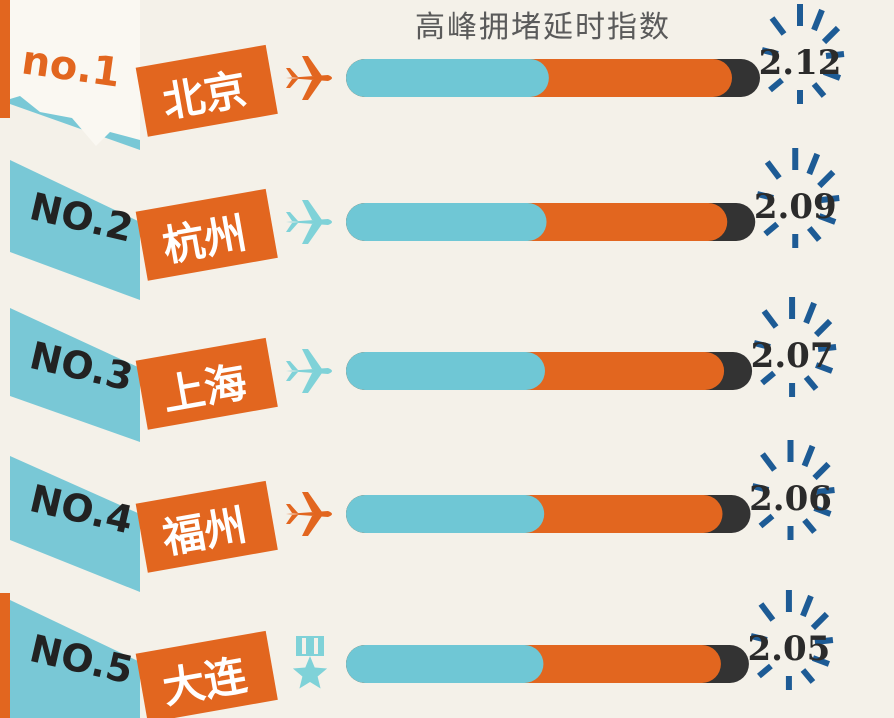 Image resolution: width=894 pixels, height=718 pixels. What do you see at coordinates (789, 649) in the screenshot?
I see `value-label: 2.05` at bounding box center [789, 649].